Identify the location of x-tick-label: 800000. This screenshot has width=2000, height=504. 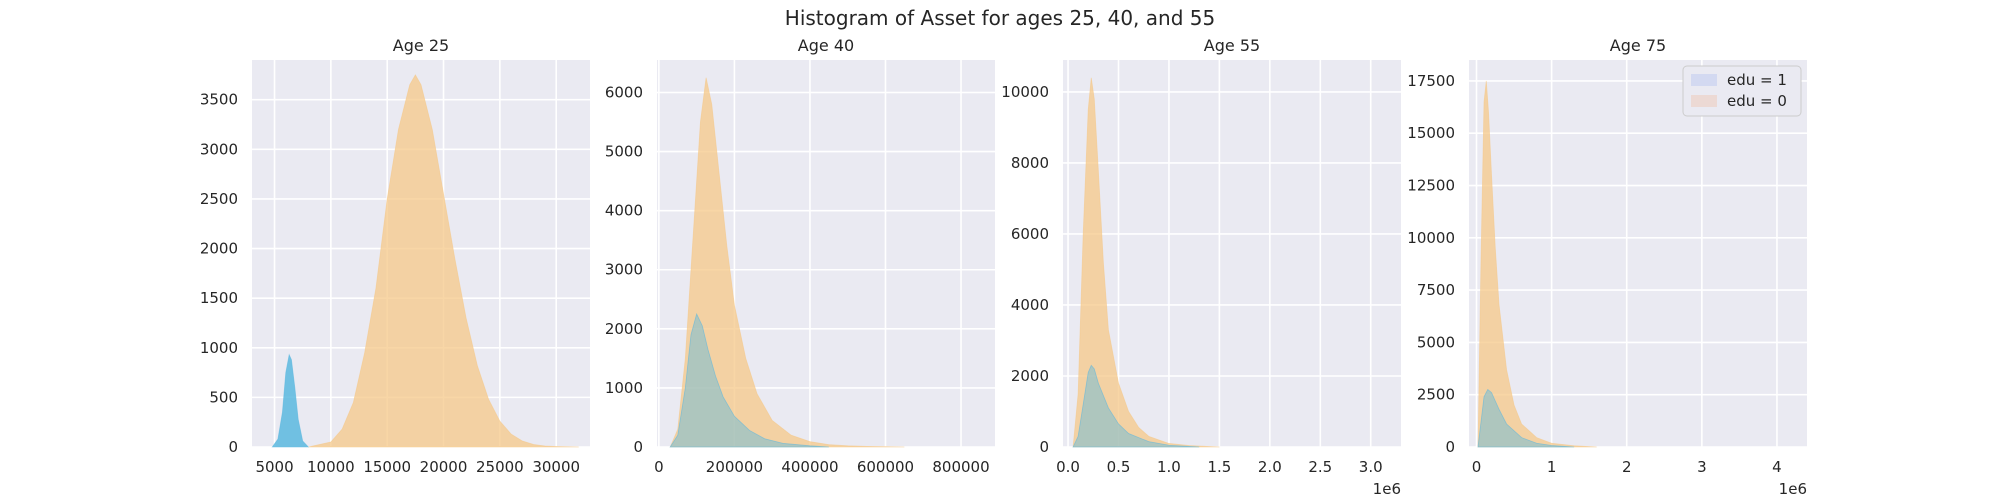
(960, 467).